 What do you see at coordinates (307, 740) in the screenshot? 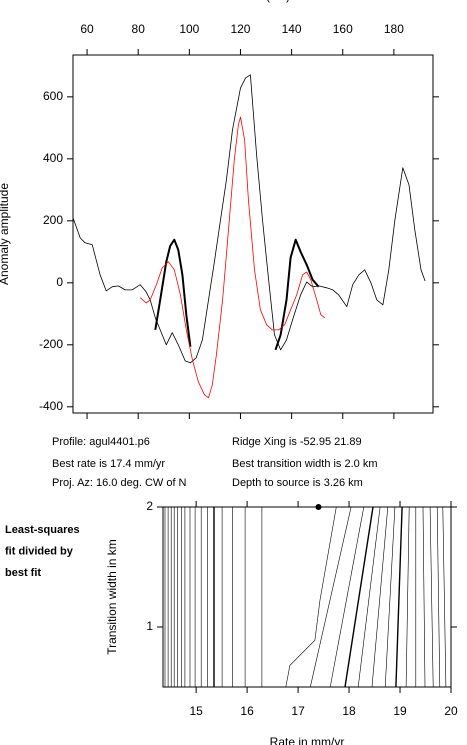
I see `x-axis-label: Rate in mm/yr` at bounding box center [307, 740].